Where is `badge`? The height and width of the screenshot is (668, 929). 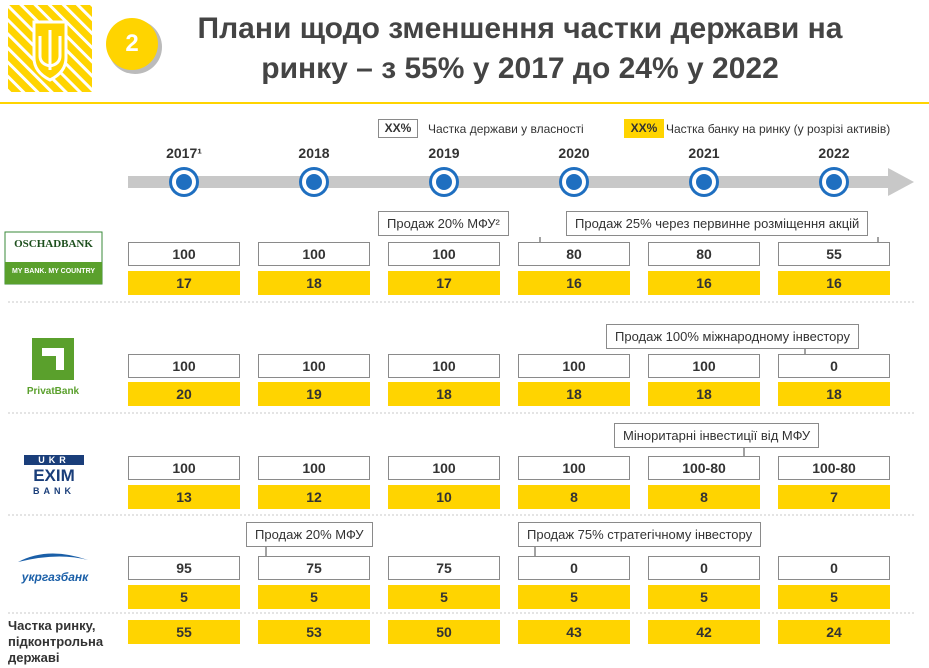 badge is located at coordinates (132, 44).